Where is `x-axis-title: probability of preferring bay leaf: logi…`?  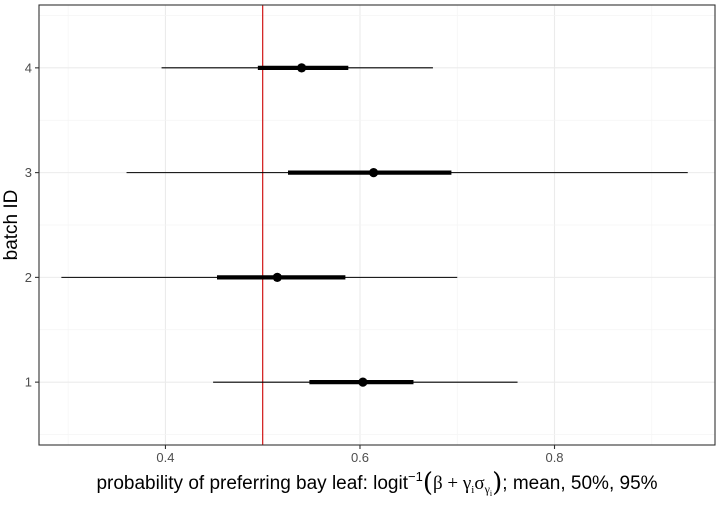
x-axis-title: probability of preferring bay leaf: logi… is located at coordinates (376, 483).